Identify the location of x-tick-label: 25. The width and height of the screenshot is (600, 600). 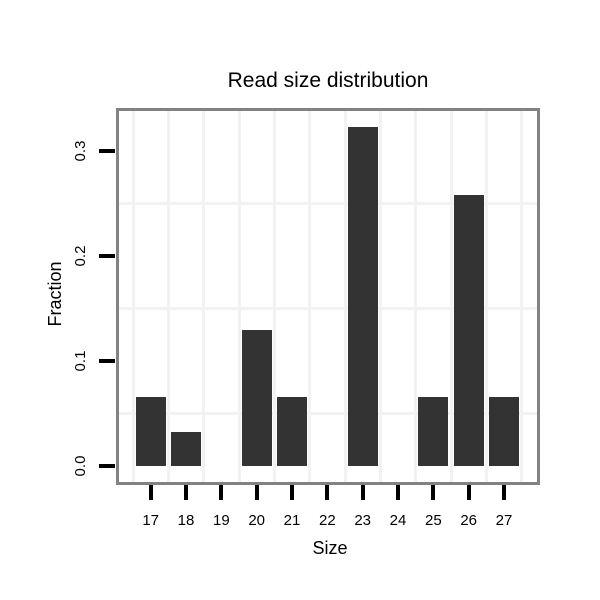
(433, 520).